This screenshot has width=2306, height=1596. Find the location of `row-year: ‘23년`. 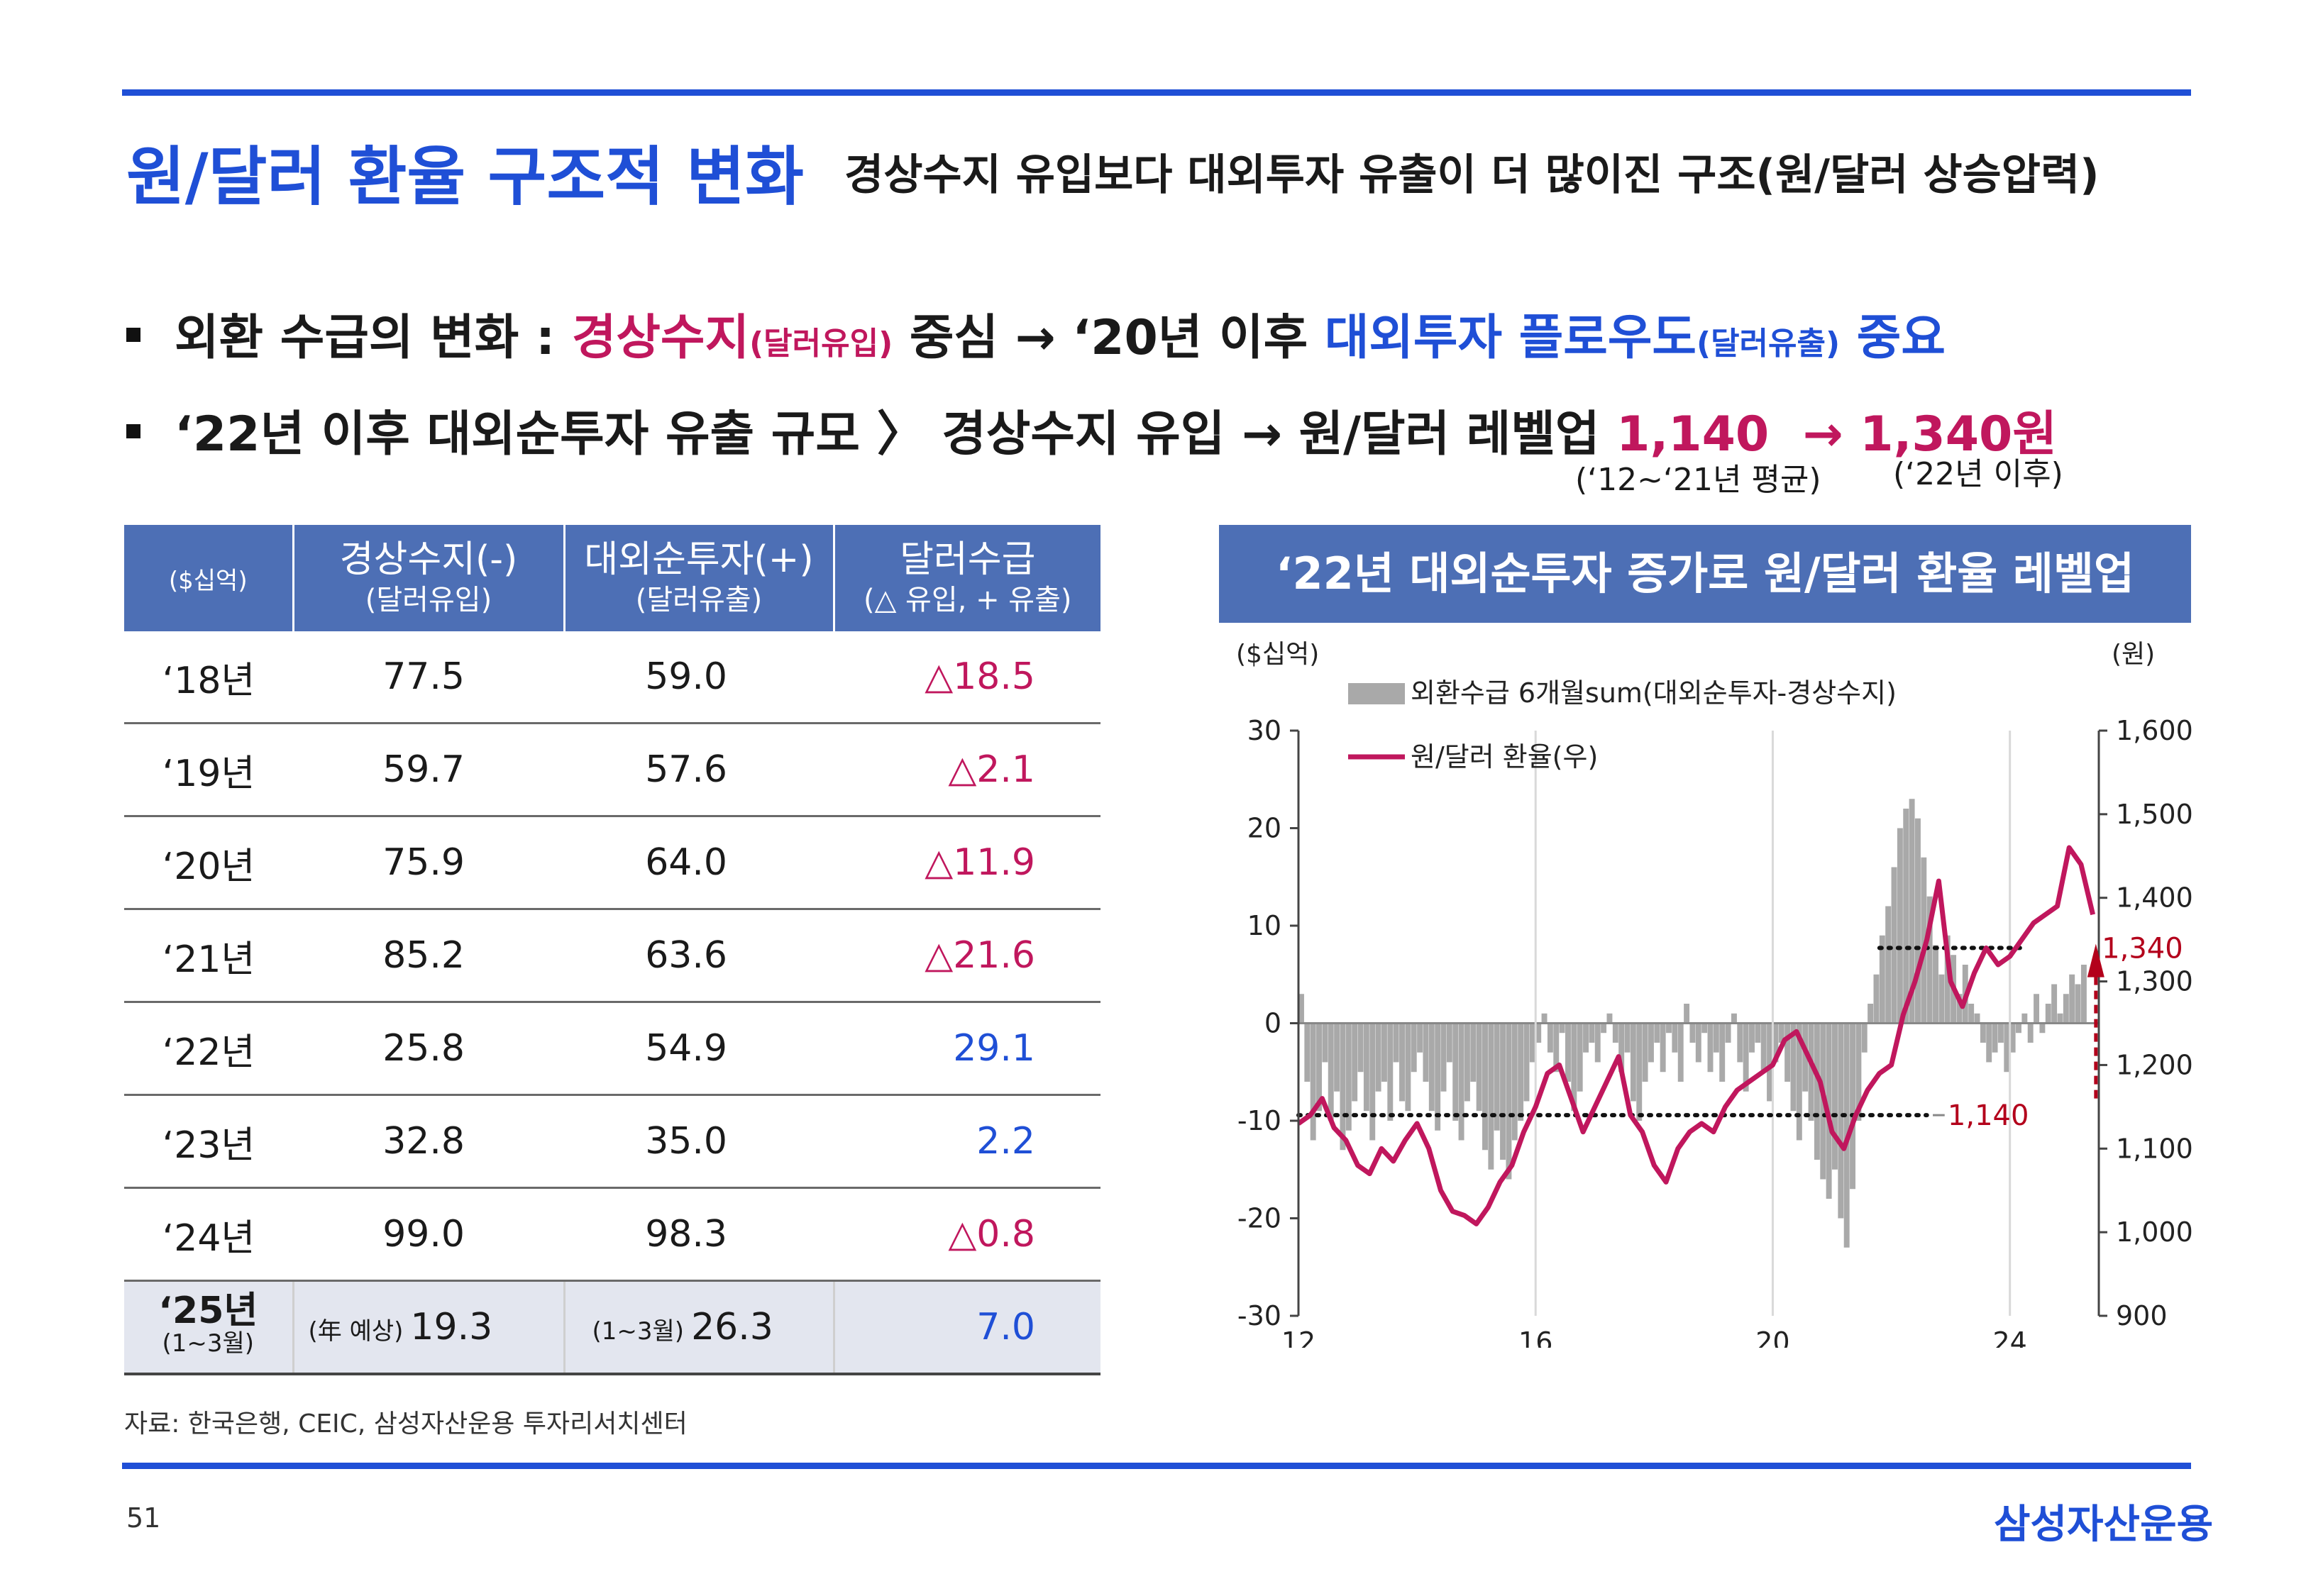

row-year: ‘23년 is located at coordinates (209, 1142).